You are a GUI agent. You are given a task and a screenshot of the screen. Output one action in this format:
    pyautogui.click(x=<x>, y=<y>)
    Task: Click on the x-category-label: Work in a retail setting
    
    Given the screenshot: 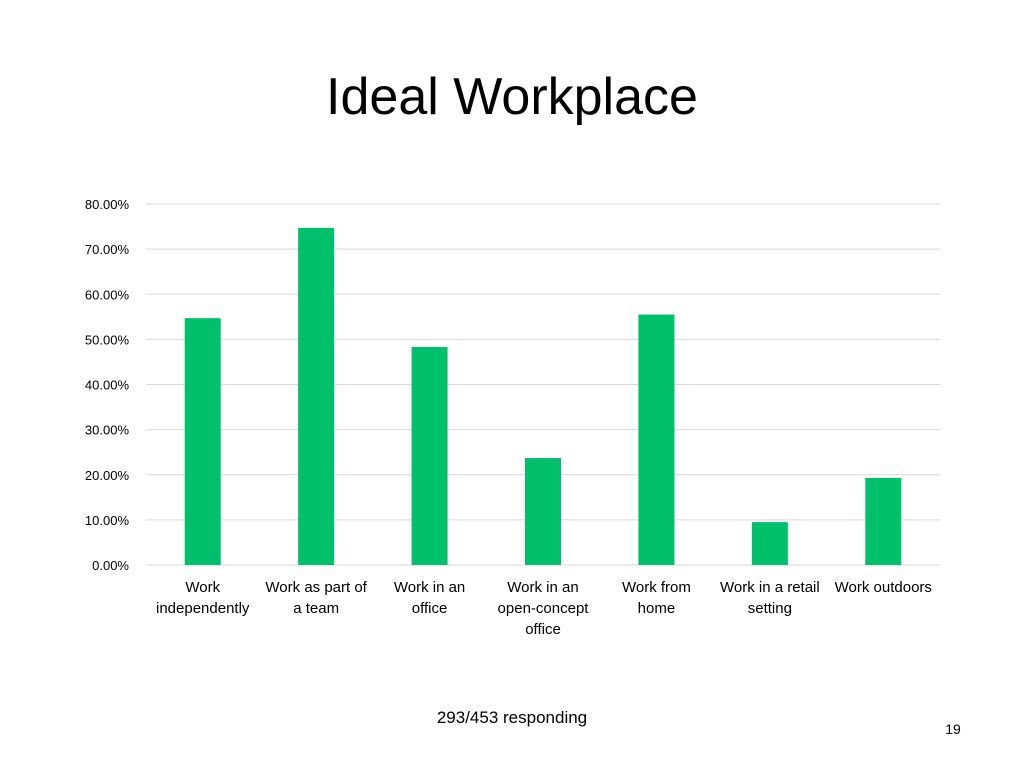 What is the action you would take?
    pyautogui.click(x=770, y=598)
    